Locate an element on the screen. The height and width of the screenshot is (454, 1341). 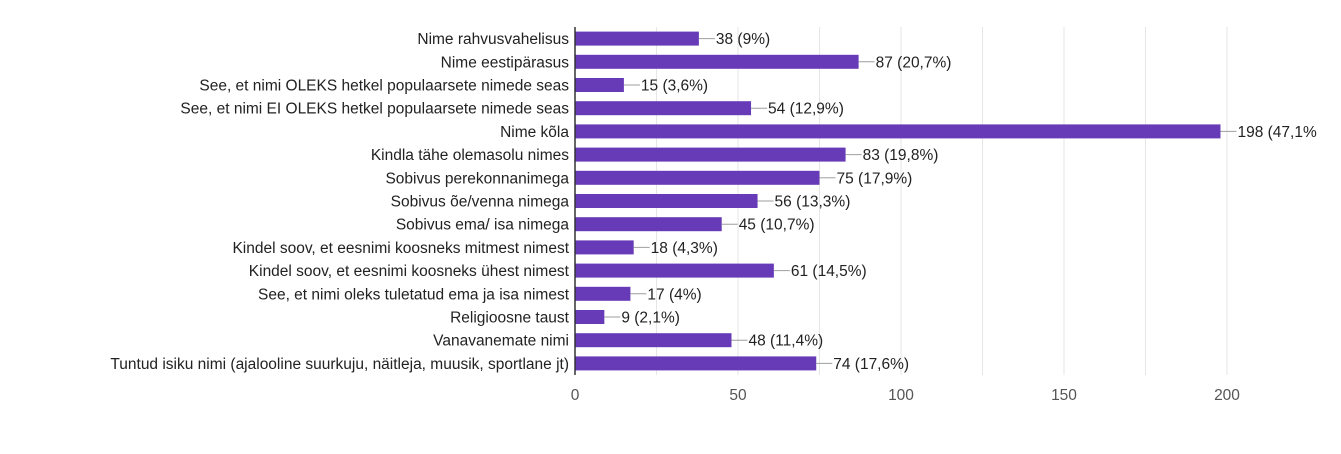
category-label-7: Sobivus õe/venna nimega is located at coordinates (480, 202).